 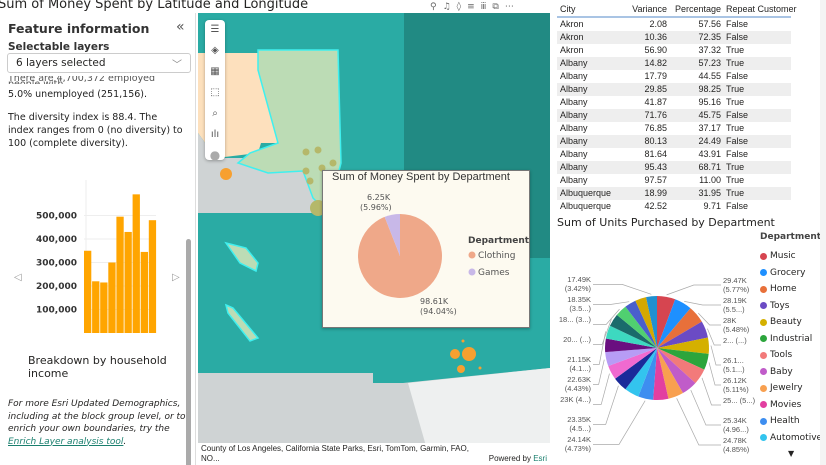 I want to click on filter-icon: ≡, so click(x=471, y=7).